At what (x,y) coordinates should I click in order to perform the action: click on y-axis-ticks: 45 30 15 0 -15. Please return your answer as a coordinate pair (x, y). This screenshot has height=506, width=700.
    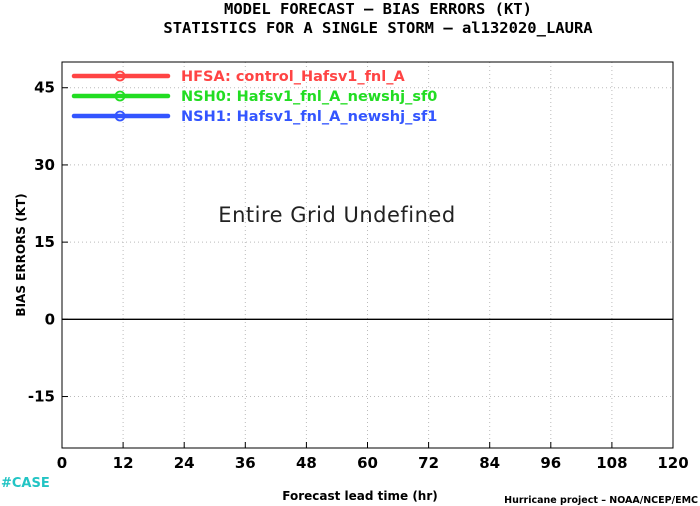
    Looking at the image, I should click on (48, 242).